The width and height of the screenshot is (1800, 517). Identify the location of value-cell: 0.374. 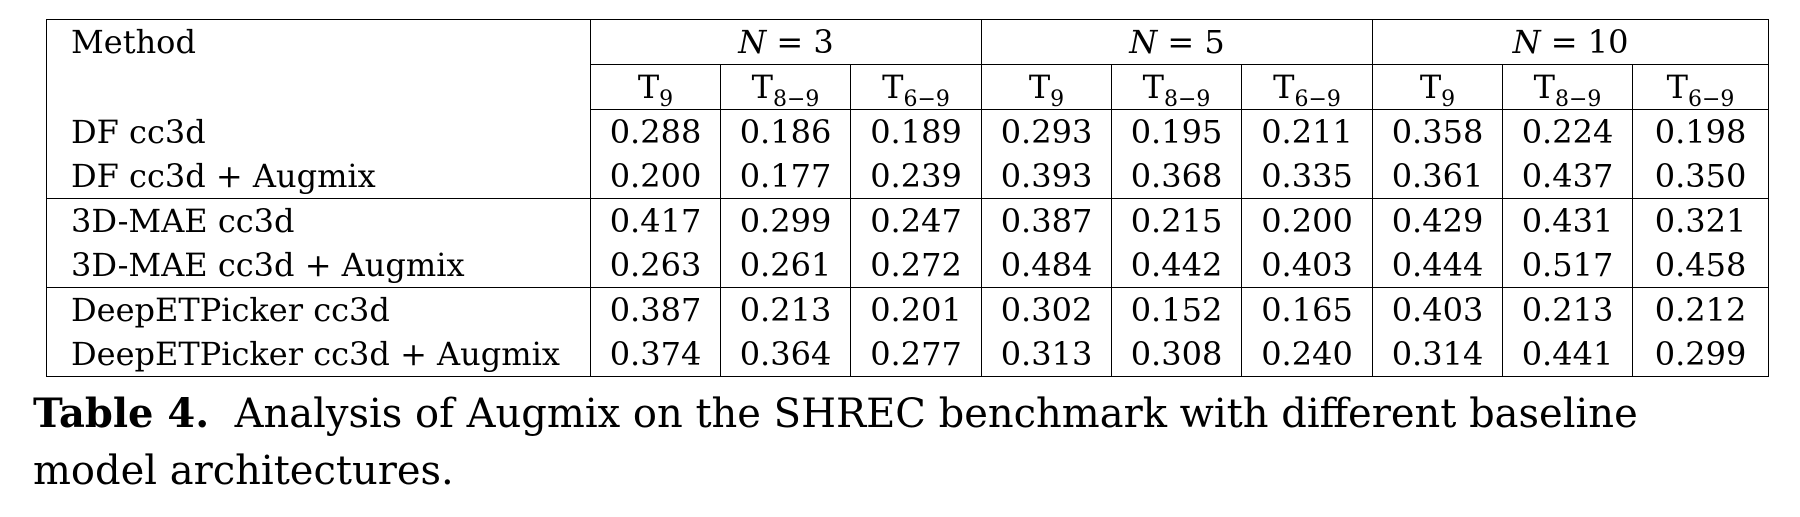
(655, 354).